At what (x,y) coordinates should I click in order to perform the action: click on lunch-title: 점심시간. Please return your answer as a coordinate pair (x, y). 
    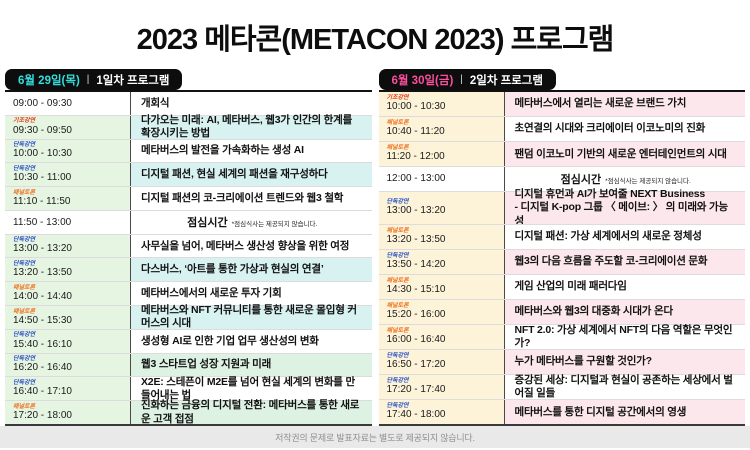
    Looking at the image, I should click on (207, 223).